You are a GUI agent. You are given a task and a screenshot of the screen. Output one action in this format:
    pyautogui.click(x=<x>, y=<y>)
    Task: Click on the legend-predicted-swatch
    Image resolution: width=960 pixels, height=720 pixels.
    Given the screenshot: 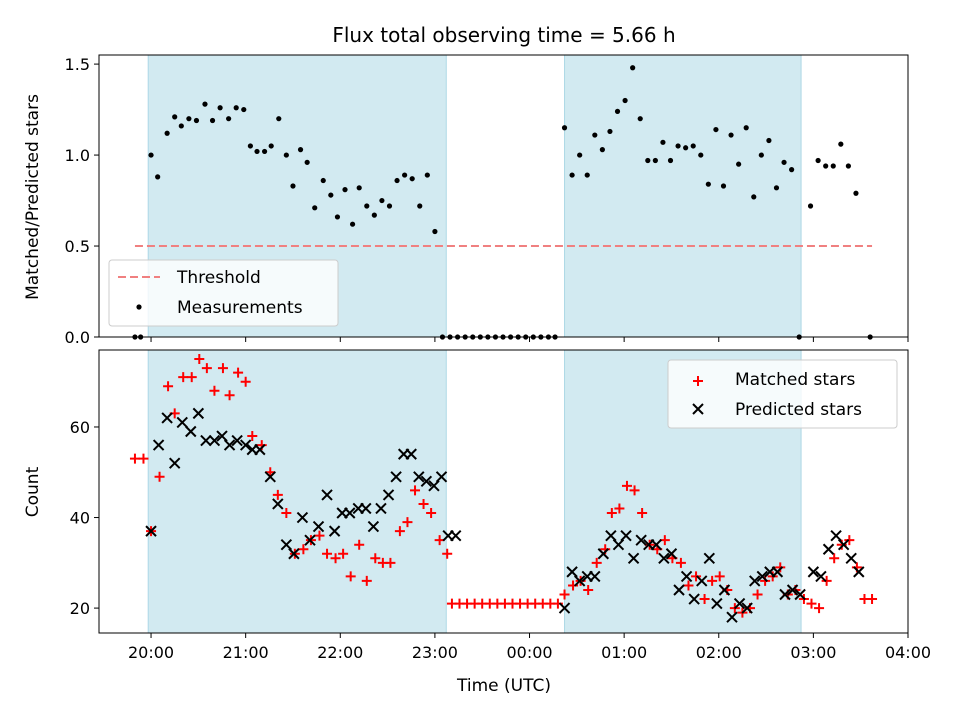 What is the action you would take?
    pyautogui.click(x=698, y=409)
    